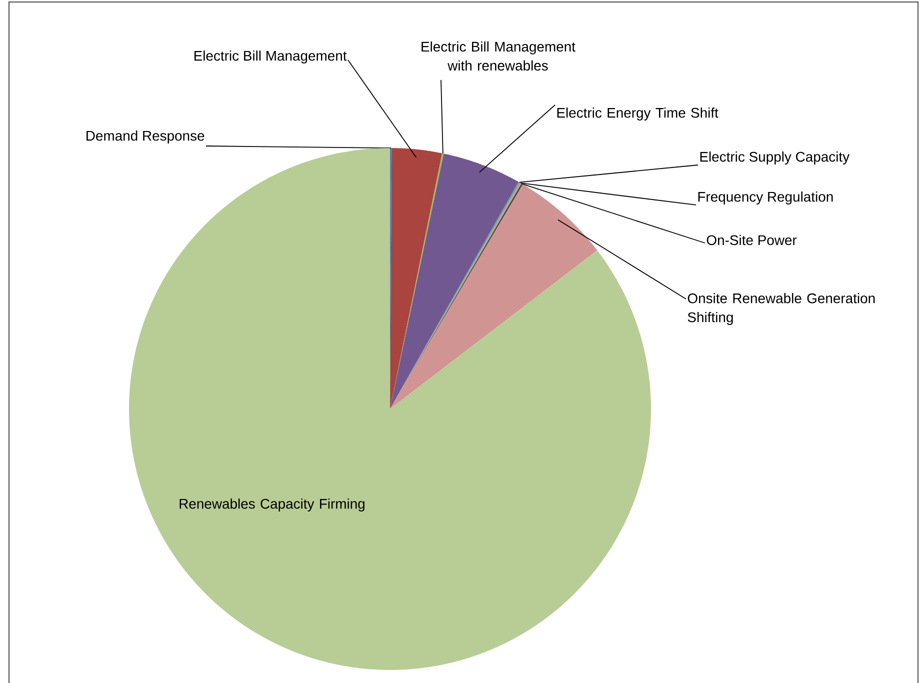  I want to click on slice-label: Electric Bill Management, so click(270, 57).